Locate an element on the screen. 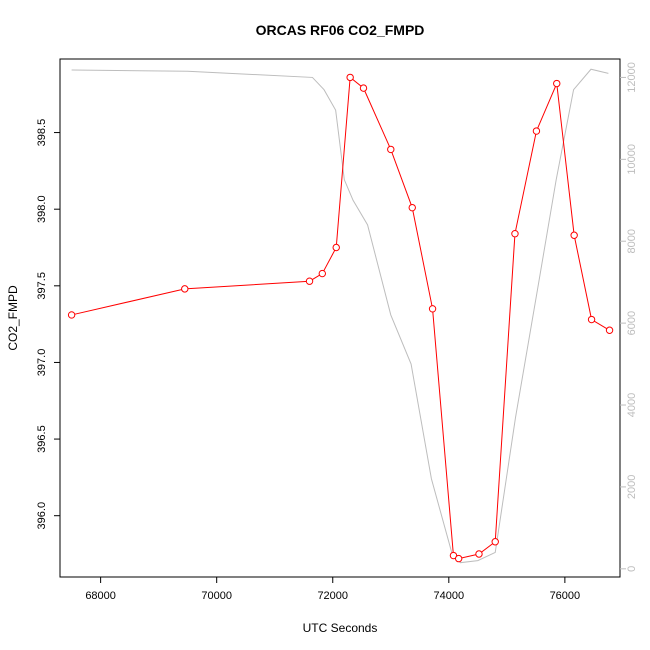 The height and width of the screenshot is (650, 650). y-tick-label: 398.5 is located at coordinates (42, 133).